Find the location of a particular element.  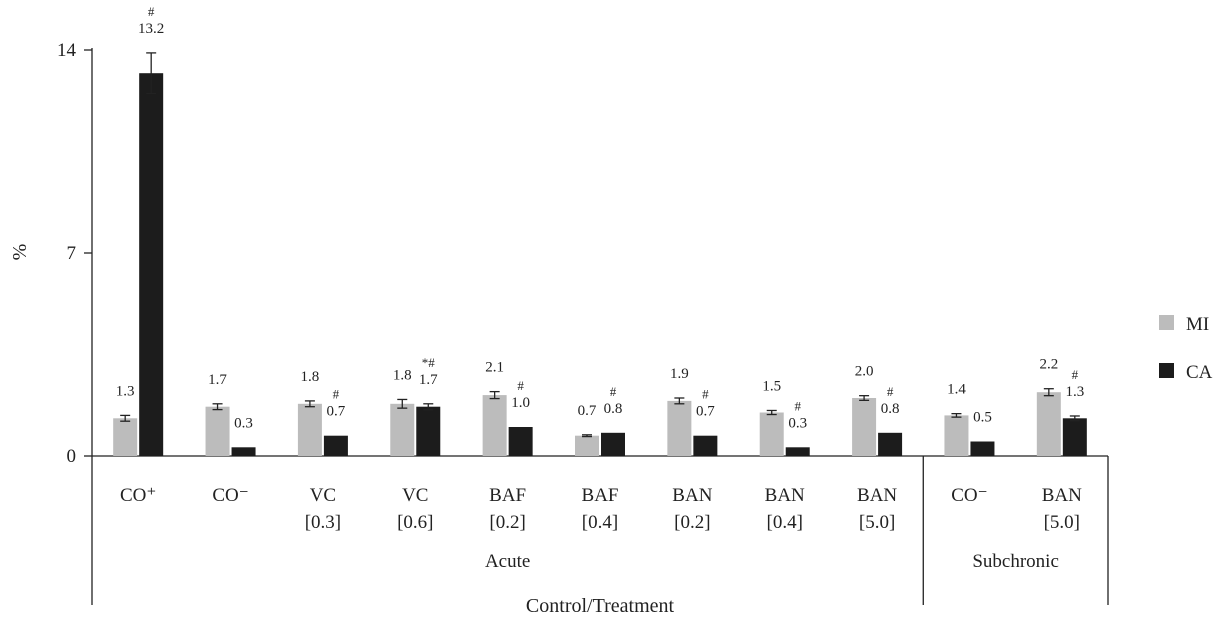

data-label-ca: 1.3 is located at coordinates (1074, 392).